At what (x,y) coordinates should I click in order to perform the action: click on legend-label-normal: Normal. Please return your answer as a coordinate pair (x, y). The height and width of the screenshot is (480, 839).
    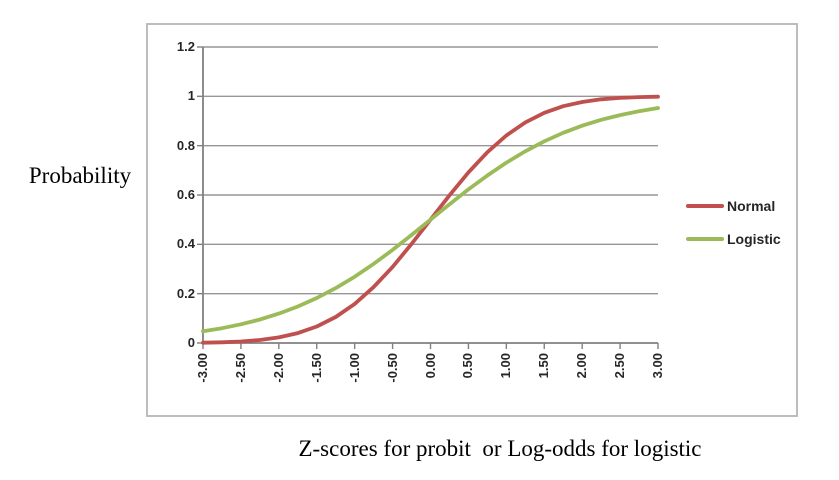
    Looking at the image, I should click on (751, 206).